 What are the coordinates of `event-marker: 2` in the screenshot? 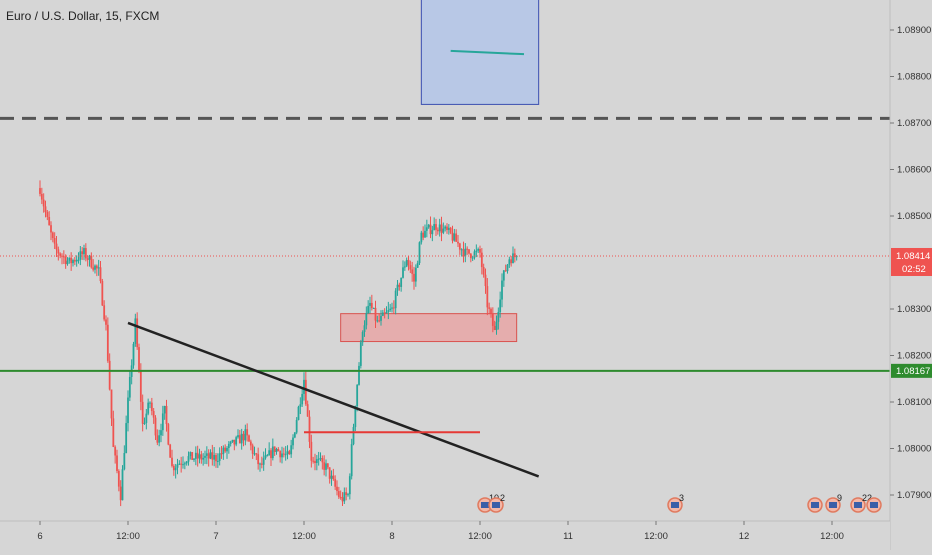 It's located at (496, 503).